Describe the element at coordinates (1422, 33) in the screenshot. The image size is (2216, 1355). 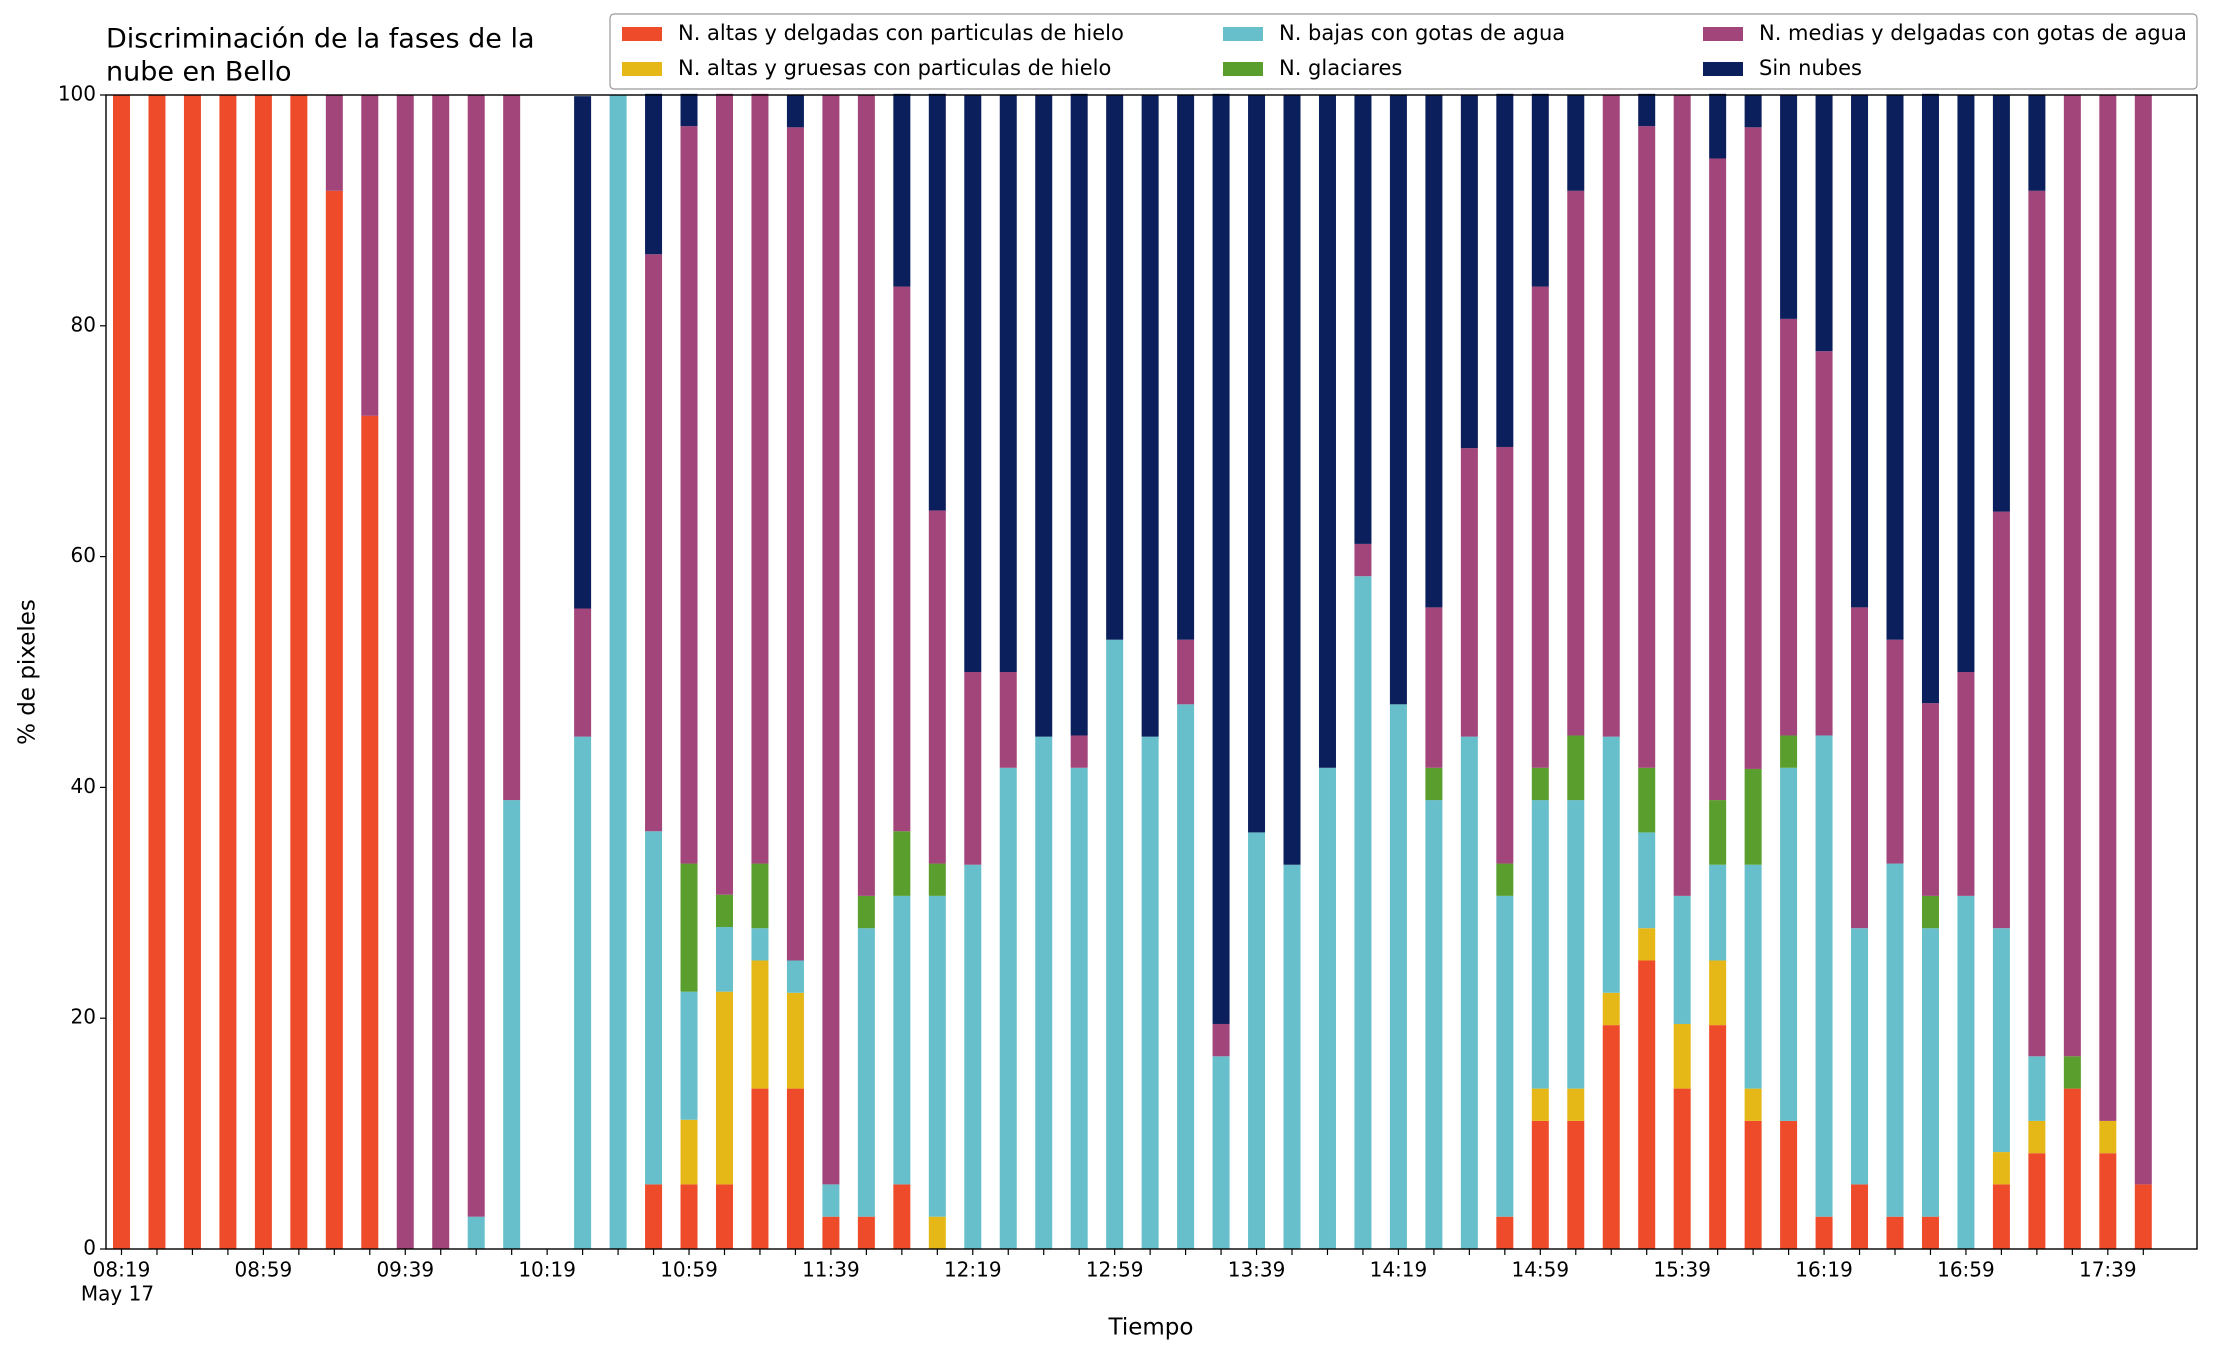
I see `legend-label: N. bajas con gotas de agua` at that location.